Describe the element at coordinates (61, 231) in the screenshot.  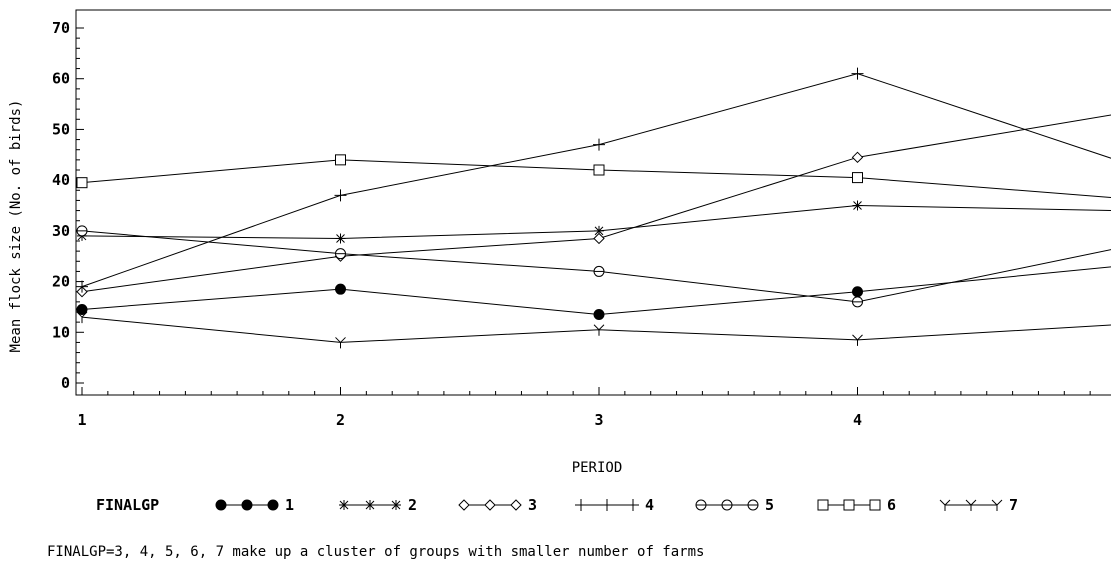
I see `y-tick-label: 30` at that location.